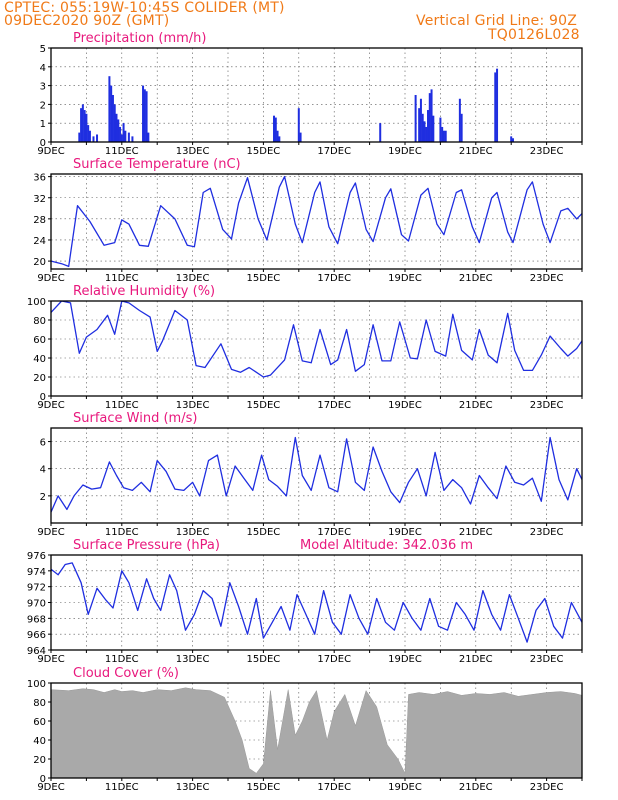  Describe the element at coordinates (87, 21) in the screenshot. I see `run-date-header: 09DEC2020 90Z (GMT)` at that location.